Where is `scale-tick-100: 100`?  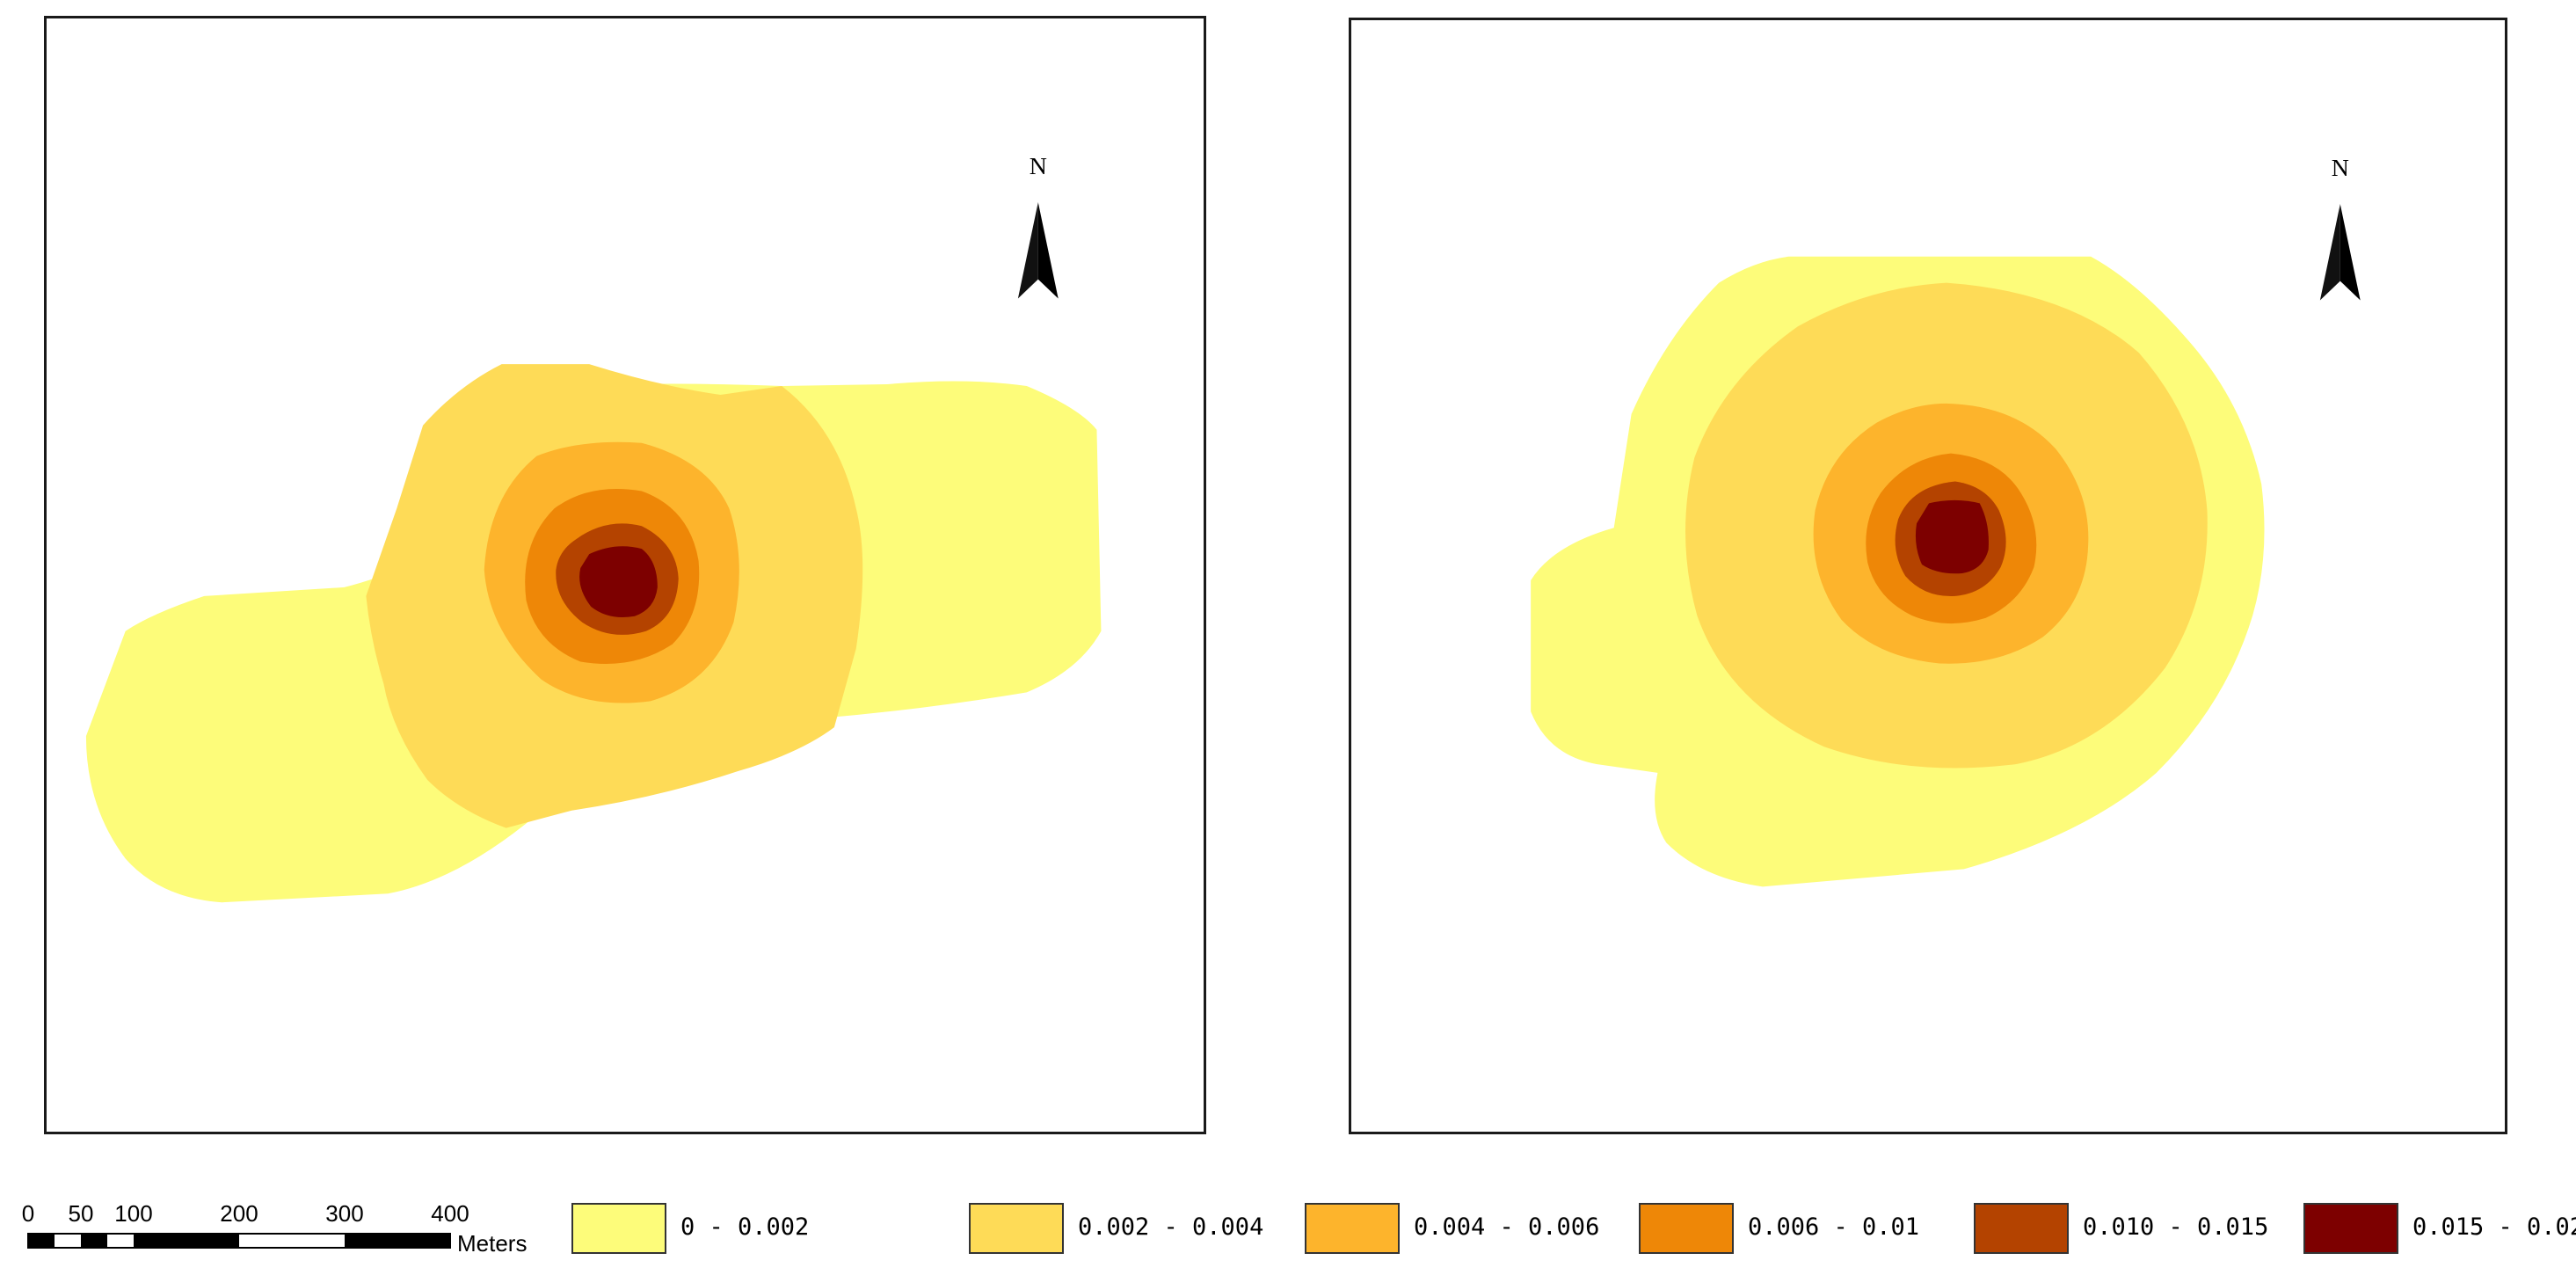
scale-tick-100: 100 is located at coordinates (133, 1213).